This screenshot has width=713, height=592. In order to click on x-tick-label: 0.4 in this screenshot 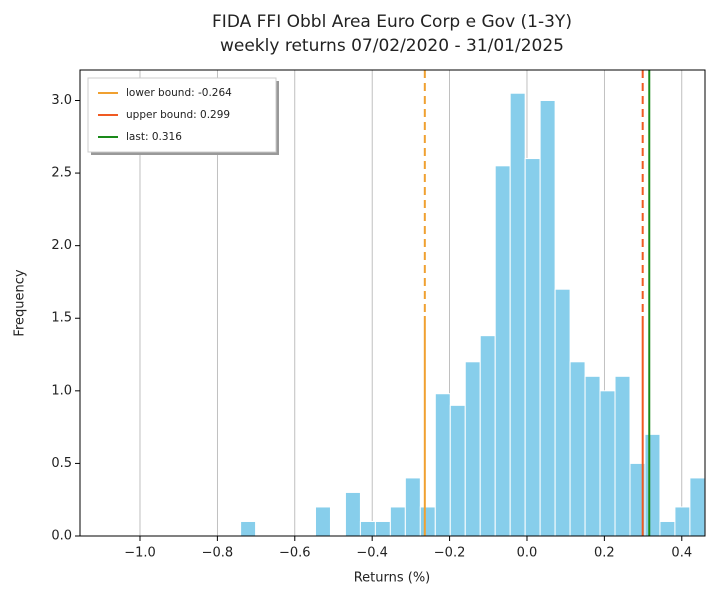, I will do `click(681, 553)`.